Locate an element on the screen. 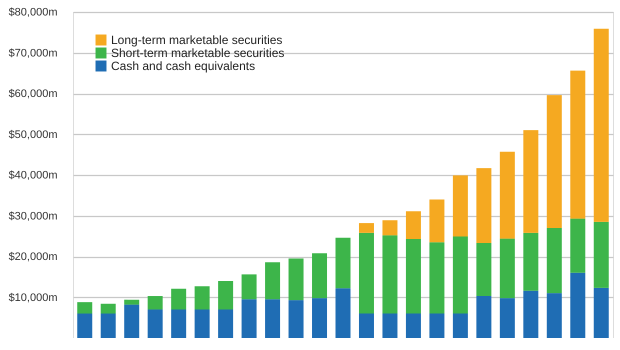 The width and height of the screenshot is (620, 350). y-tick-label: $80,000m is located at coordinates (33, 12).